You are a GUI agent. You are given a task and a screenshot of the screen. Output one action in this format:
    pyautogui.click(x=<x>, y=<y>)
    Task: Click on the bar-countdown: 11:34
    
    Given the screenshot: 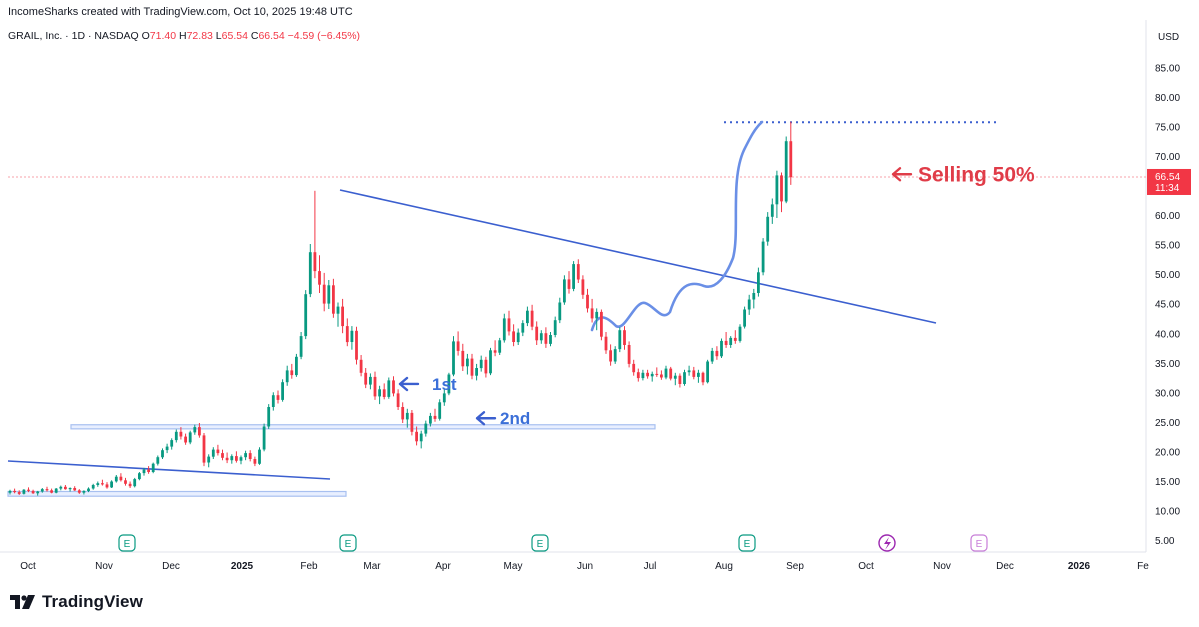 What is the action you would take?
    pyautogui.click(x=1167, y=188)
    